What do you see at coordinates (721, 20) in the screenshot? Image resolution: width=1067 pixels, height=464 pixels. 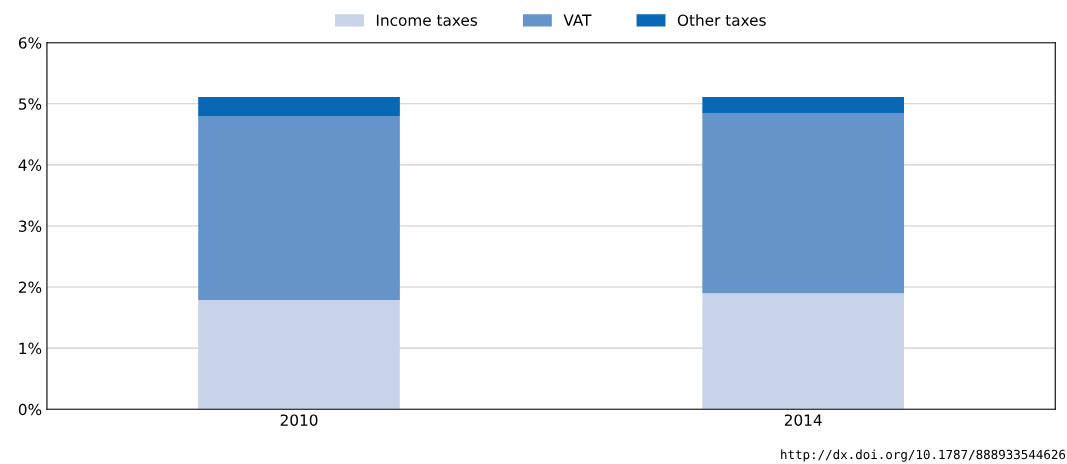 I see `legend-label: Other taxes` at bounding box center [721, 20].